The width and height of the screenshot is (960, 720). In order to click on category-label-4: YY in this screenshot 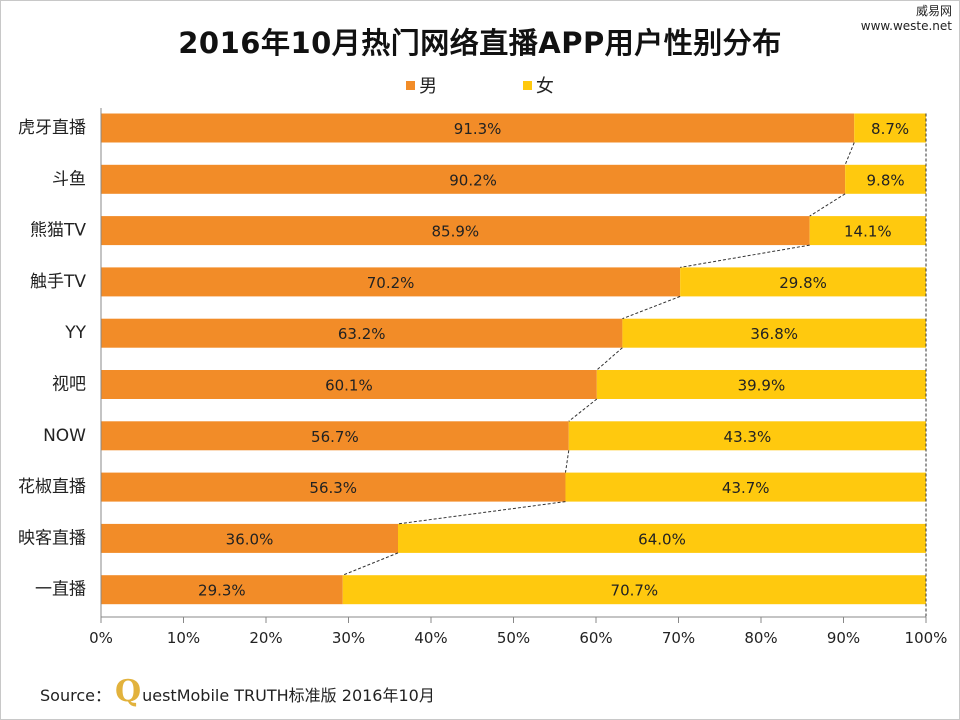, I will do `click(75, 333)`.